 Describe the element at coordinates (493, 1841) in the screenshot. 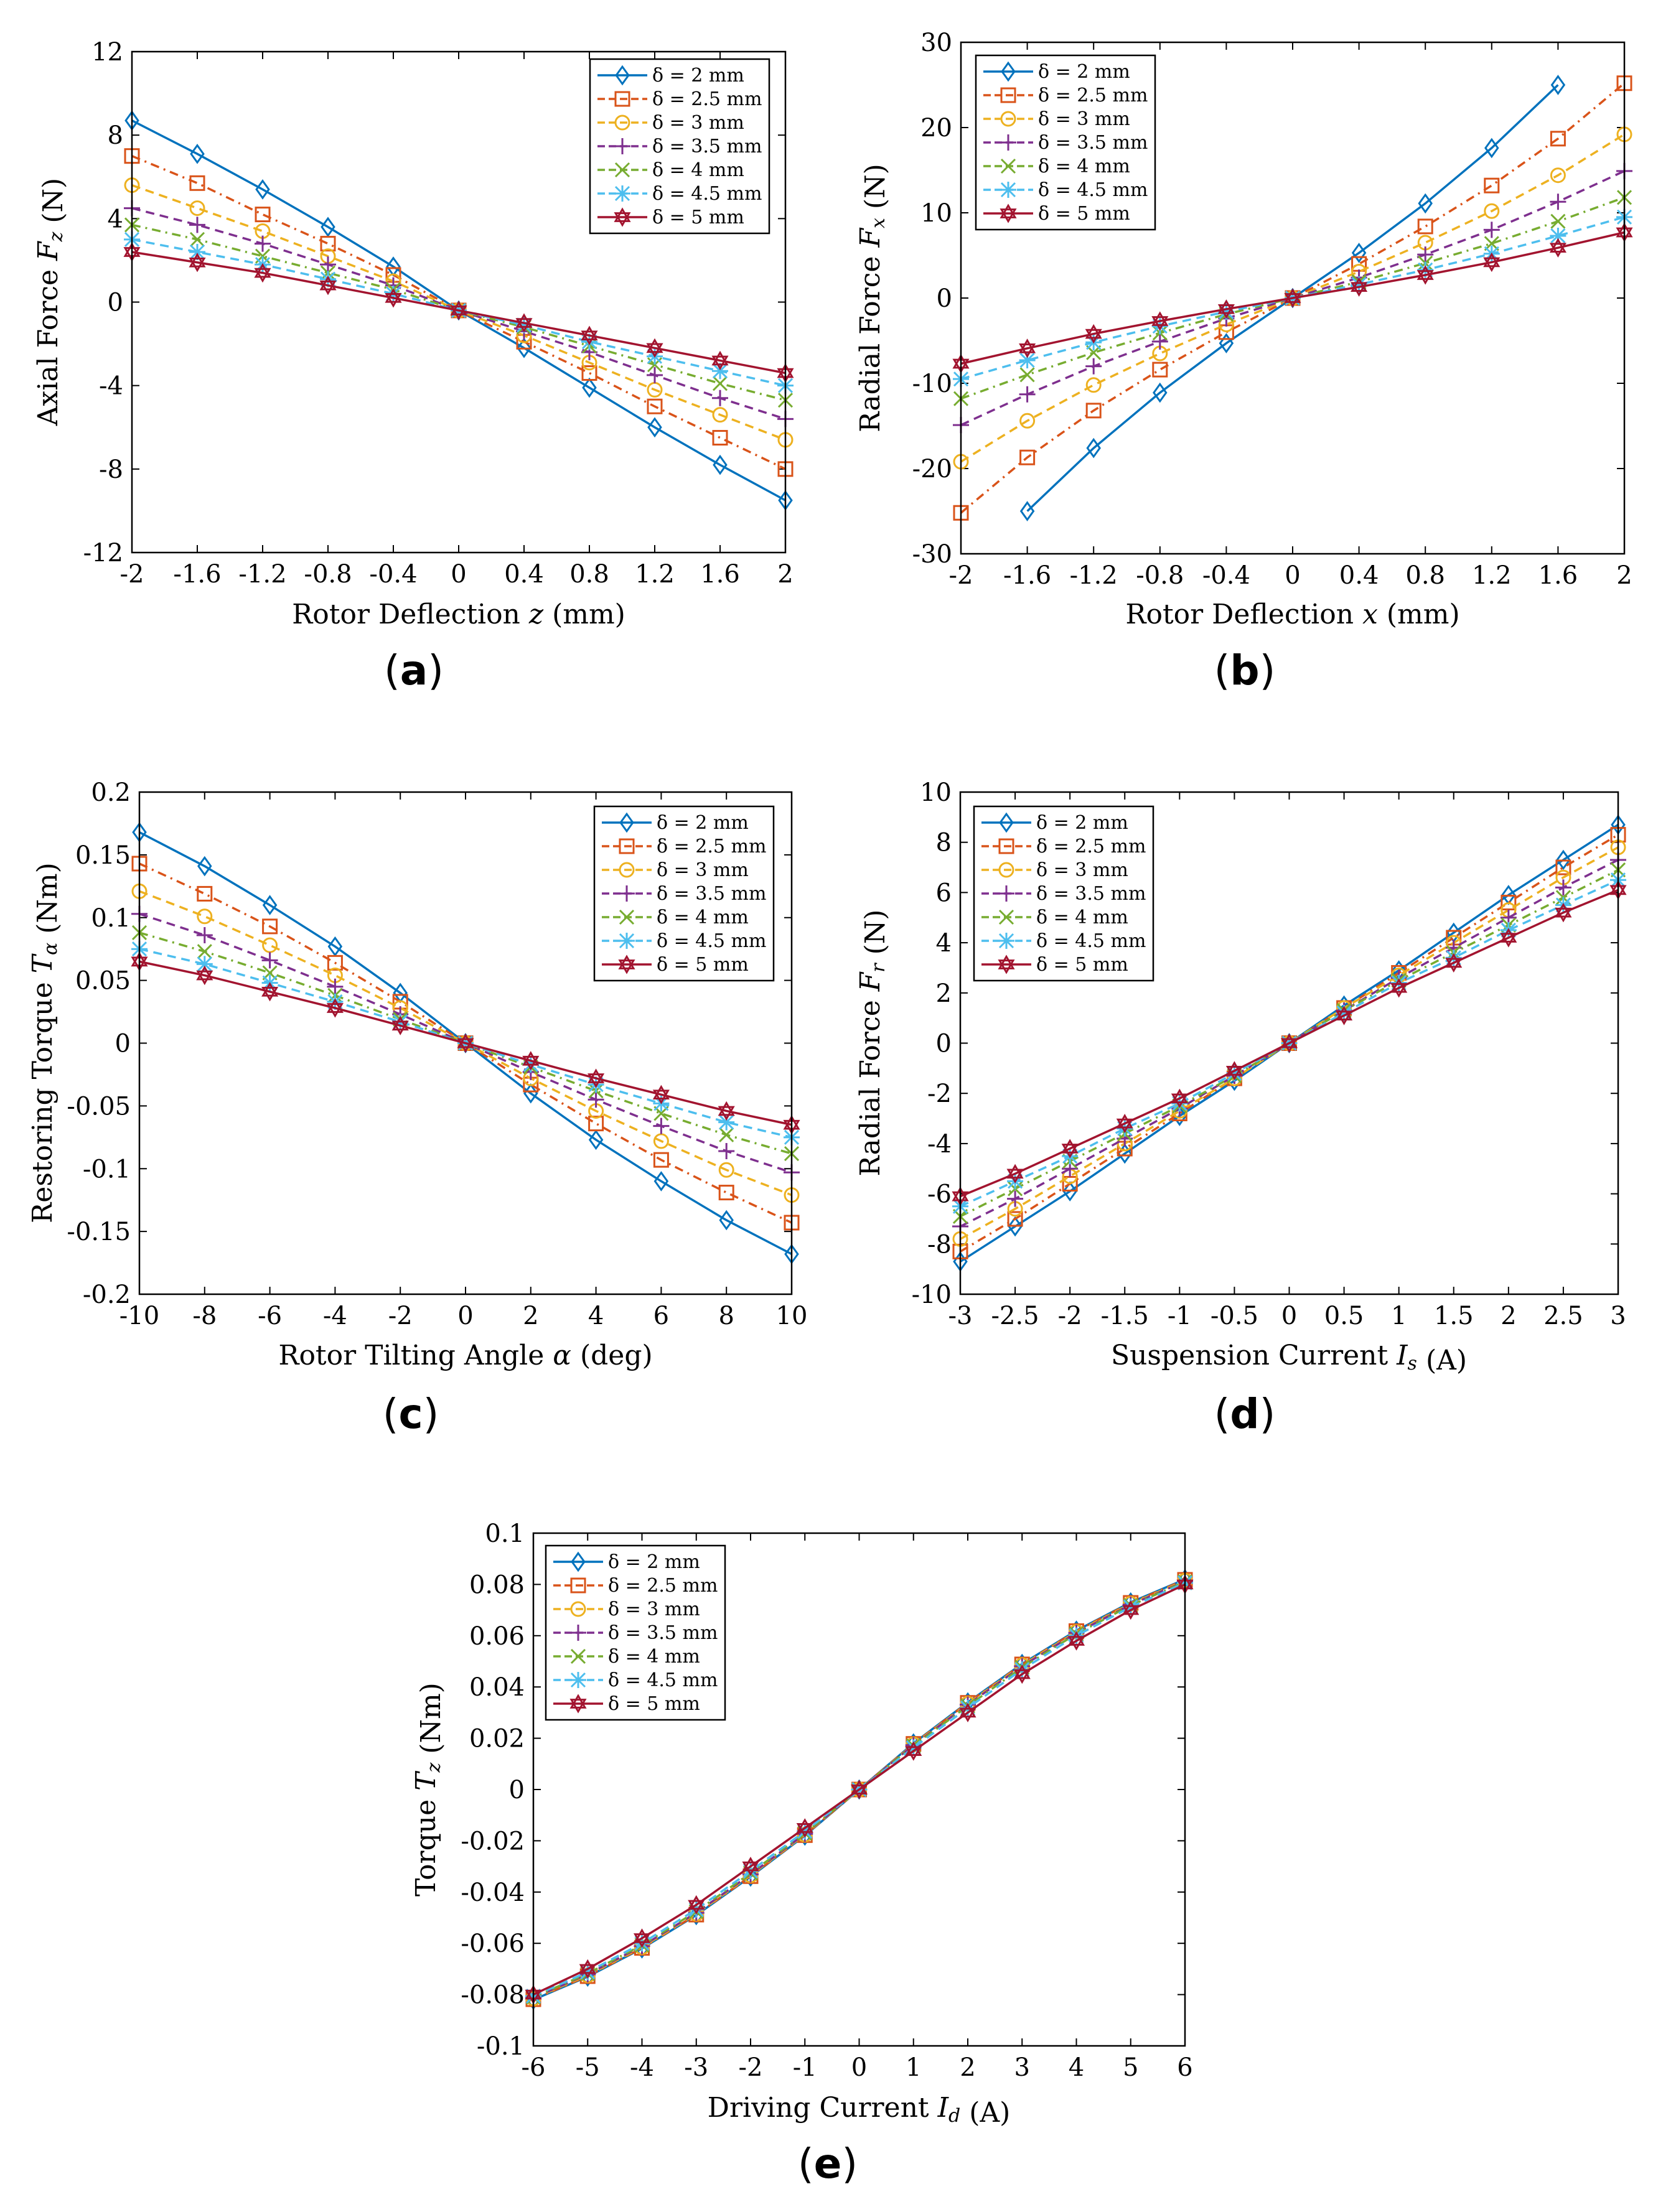

I see `y-tick-label: -0.02` at that location.